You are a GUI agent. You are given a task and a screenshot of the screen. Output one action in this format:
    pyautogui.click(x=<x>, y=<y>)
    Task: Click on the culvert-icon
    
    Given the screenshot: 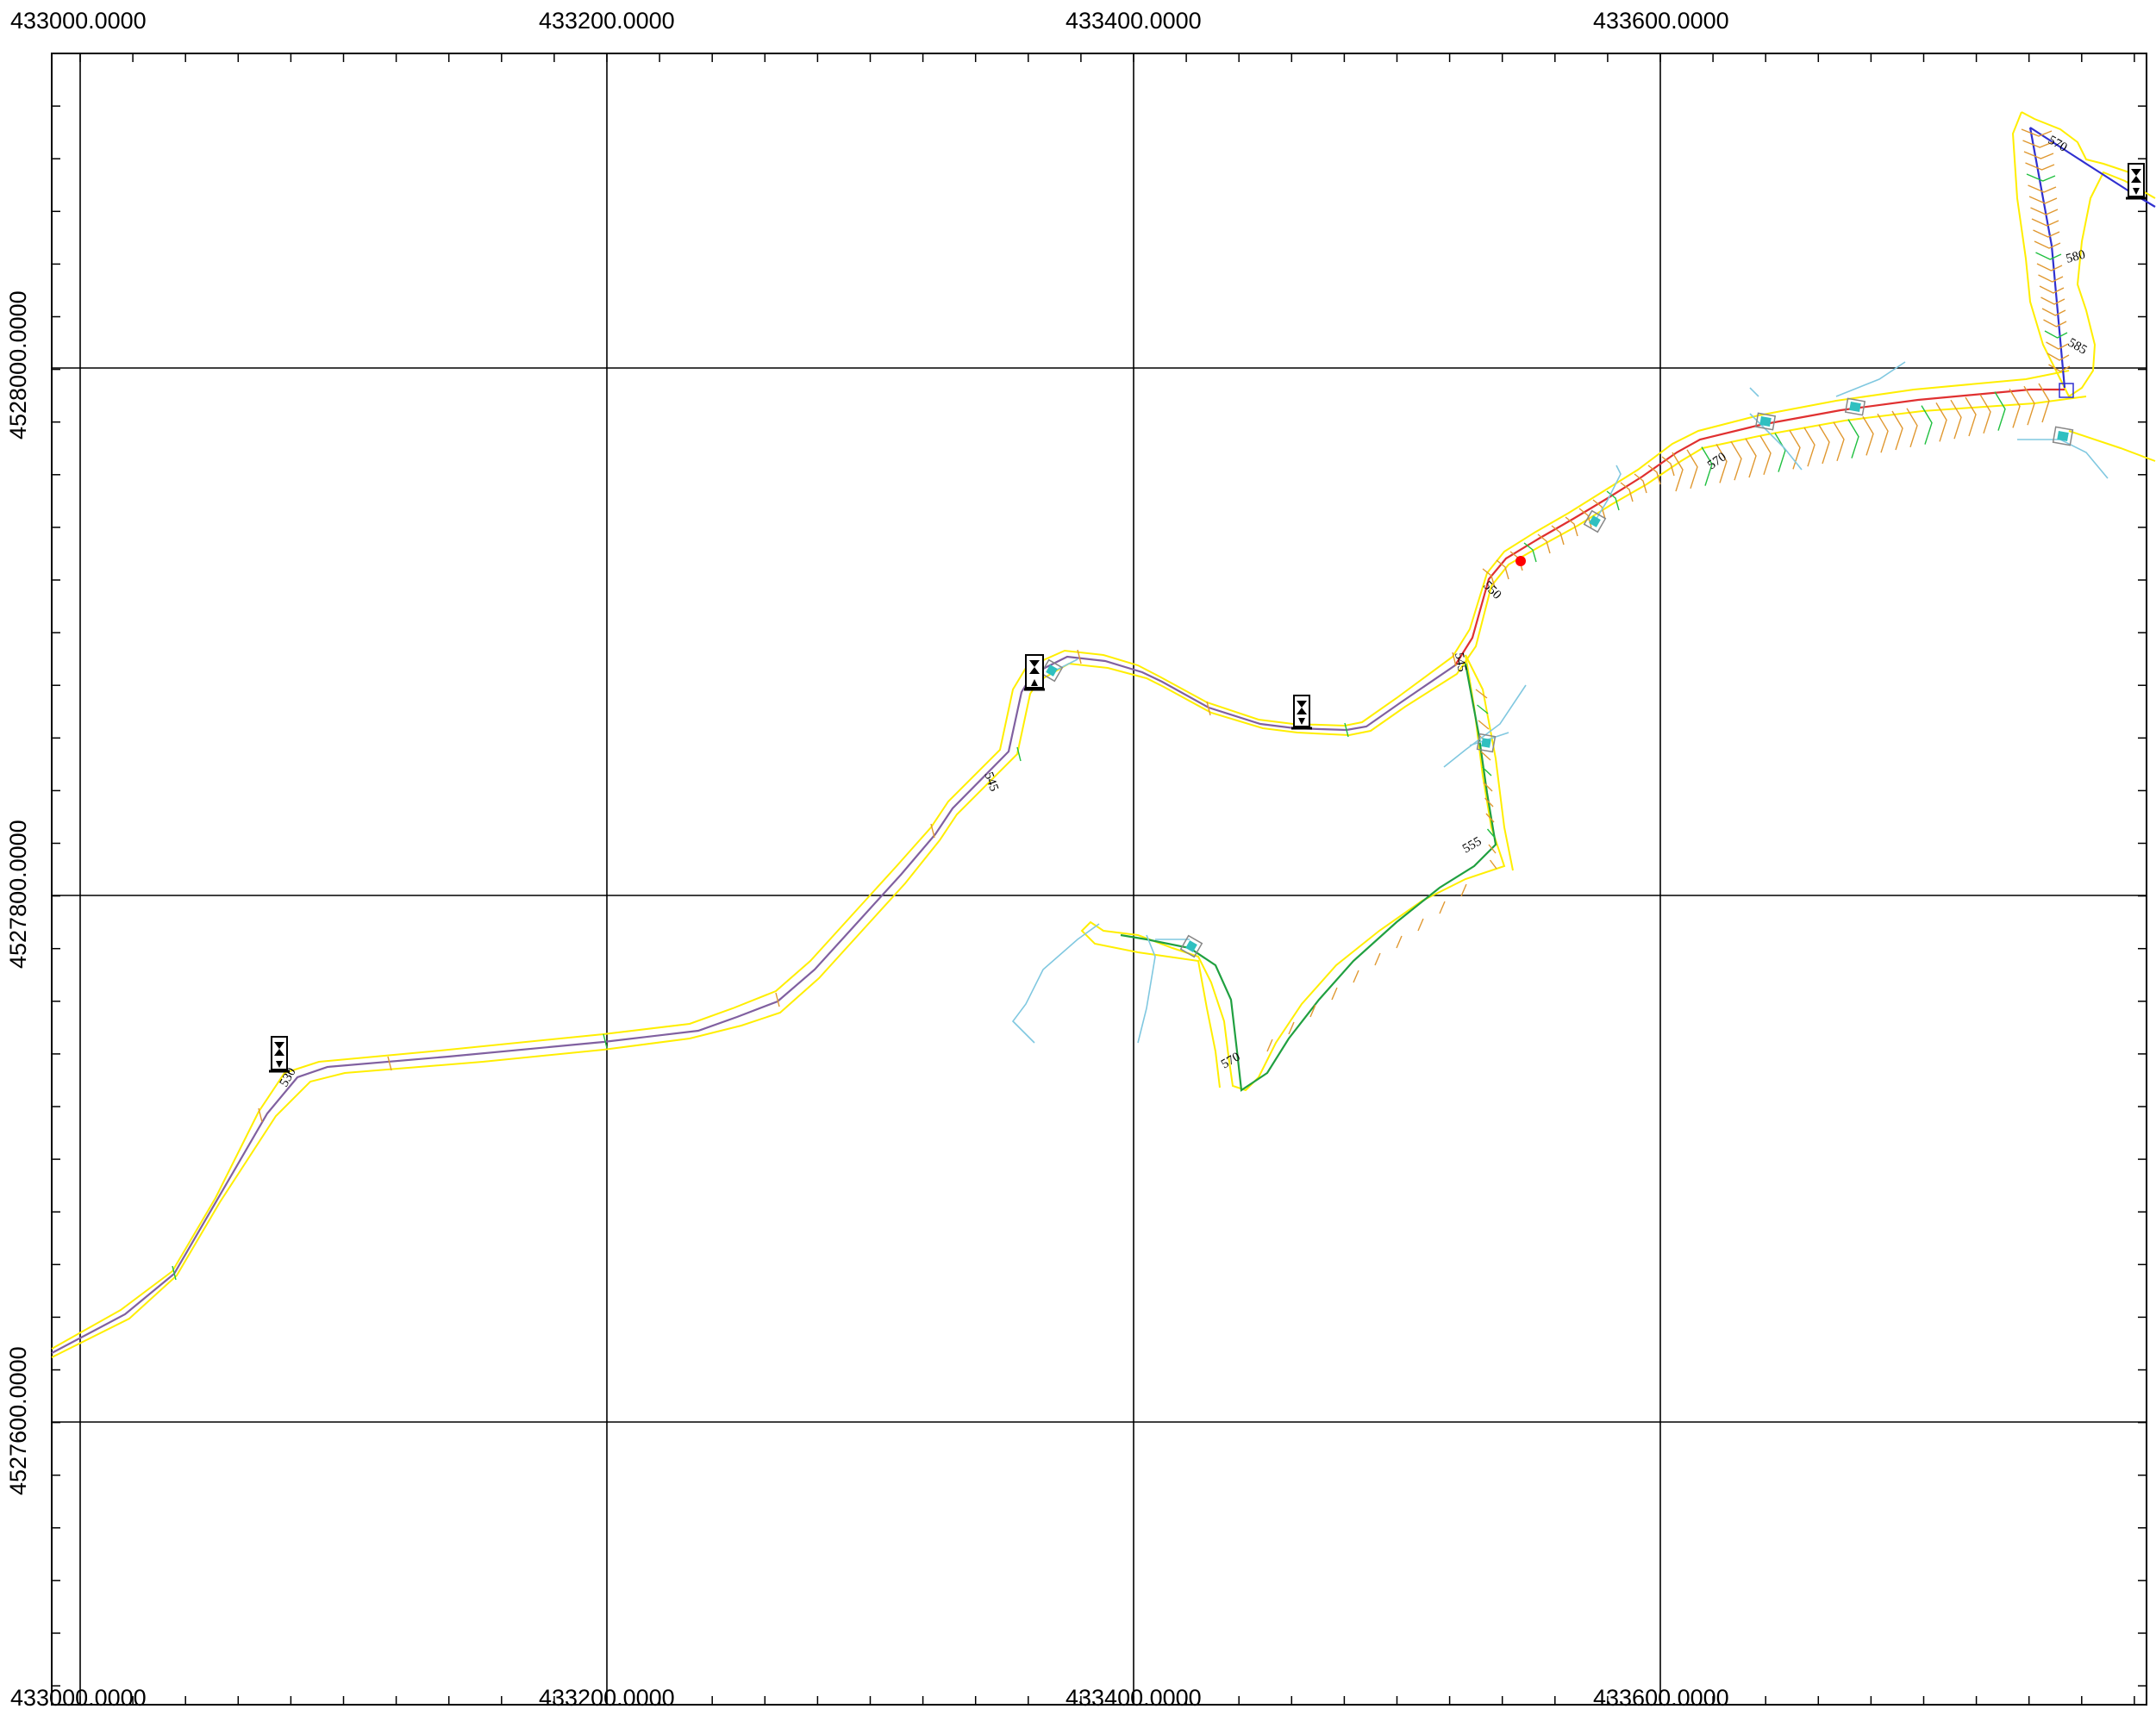 What is the action you would take?
    pyautogui.click(x=2063, y=436)
    